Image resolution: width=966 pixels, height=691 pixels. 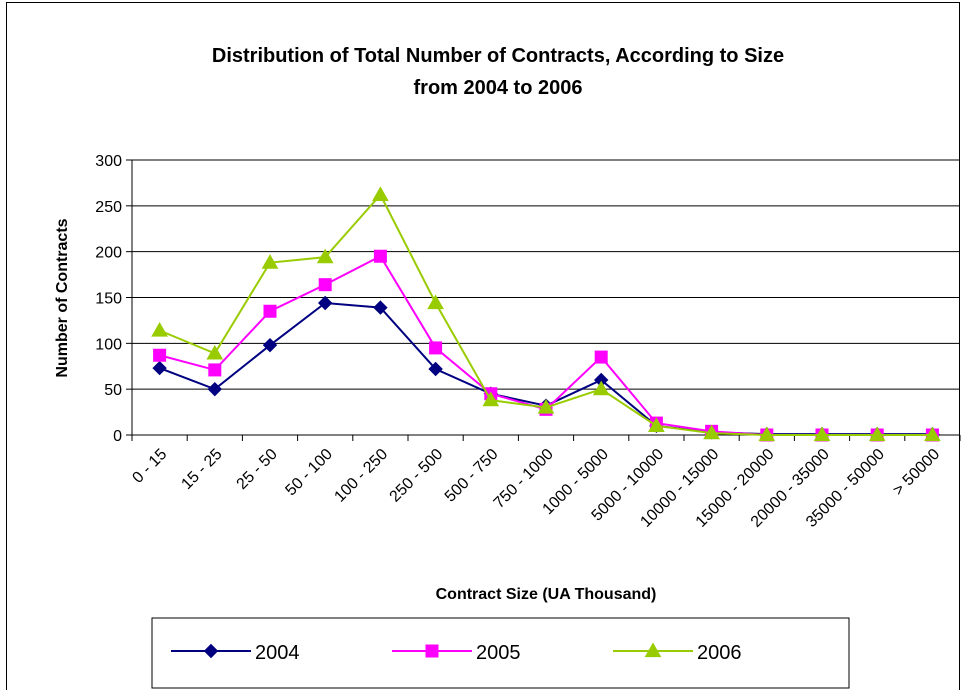 What do you see at coordinates (417, 476) in the screenshot?
I see `x-tick-label: 250 - 500` at bounding box center [417, 476].